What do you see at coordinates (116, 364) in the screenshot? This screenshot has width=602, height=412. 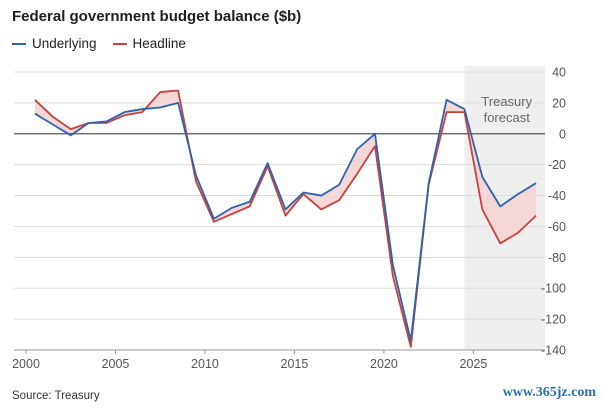 I see `x-tick-label: 2005` at bounding box center [116, 364].